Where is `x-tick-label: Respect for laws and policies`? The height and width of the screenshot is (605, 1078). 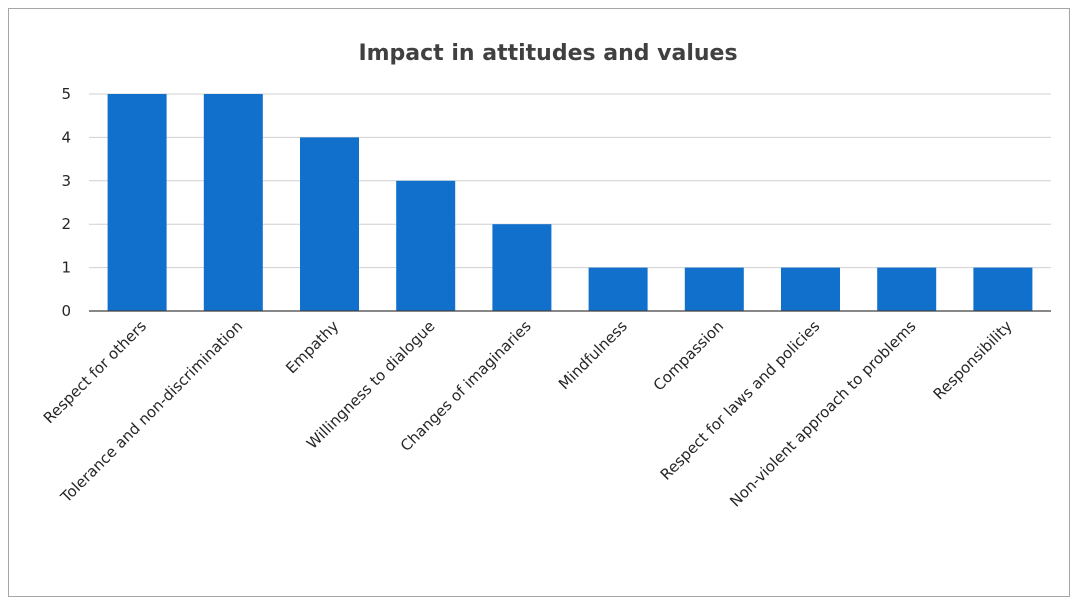 x-tick-label: Respect for laws and policies is located at coordinates (740, 400).